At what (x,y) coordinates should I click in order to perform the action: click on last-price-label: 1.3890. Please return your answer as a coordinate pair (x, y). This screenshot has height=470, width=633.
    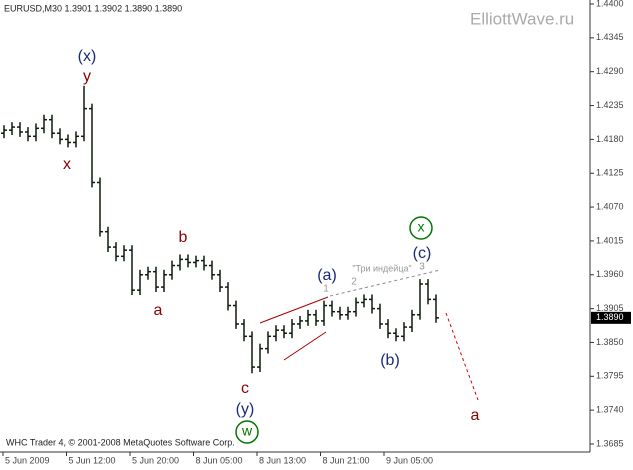
    Looking at the image, I should click on (610, 317).